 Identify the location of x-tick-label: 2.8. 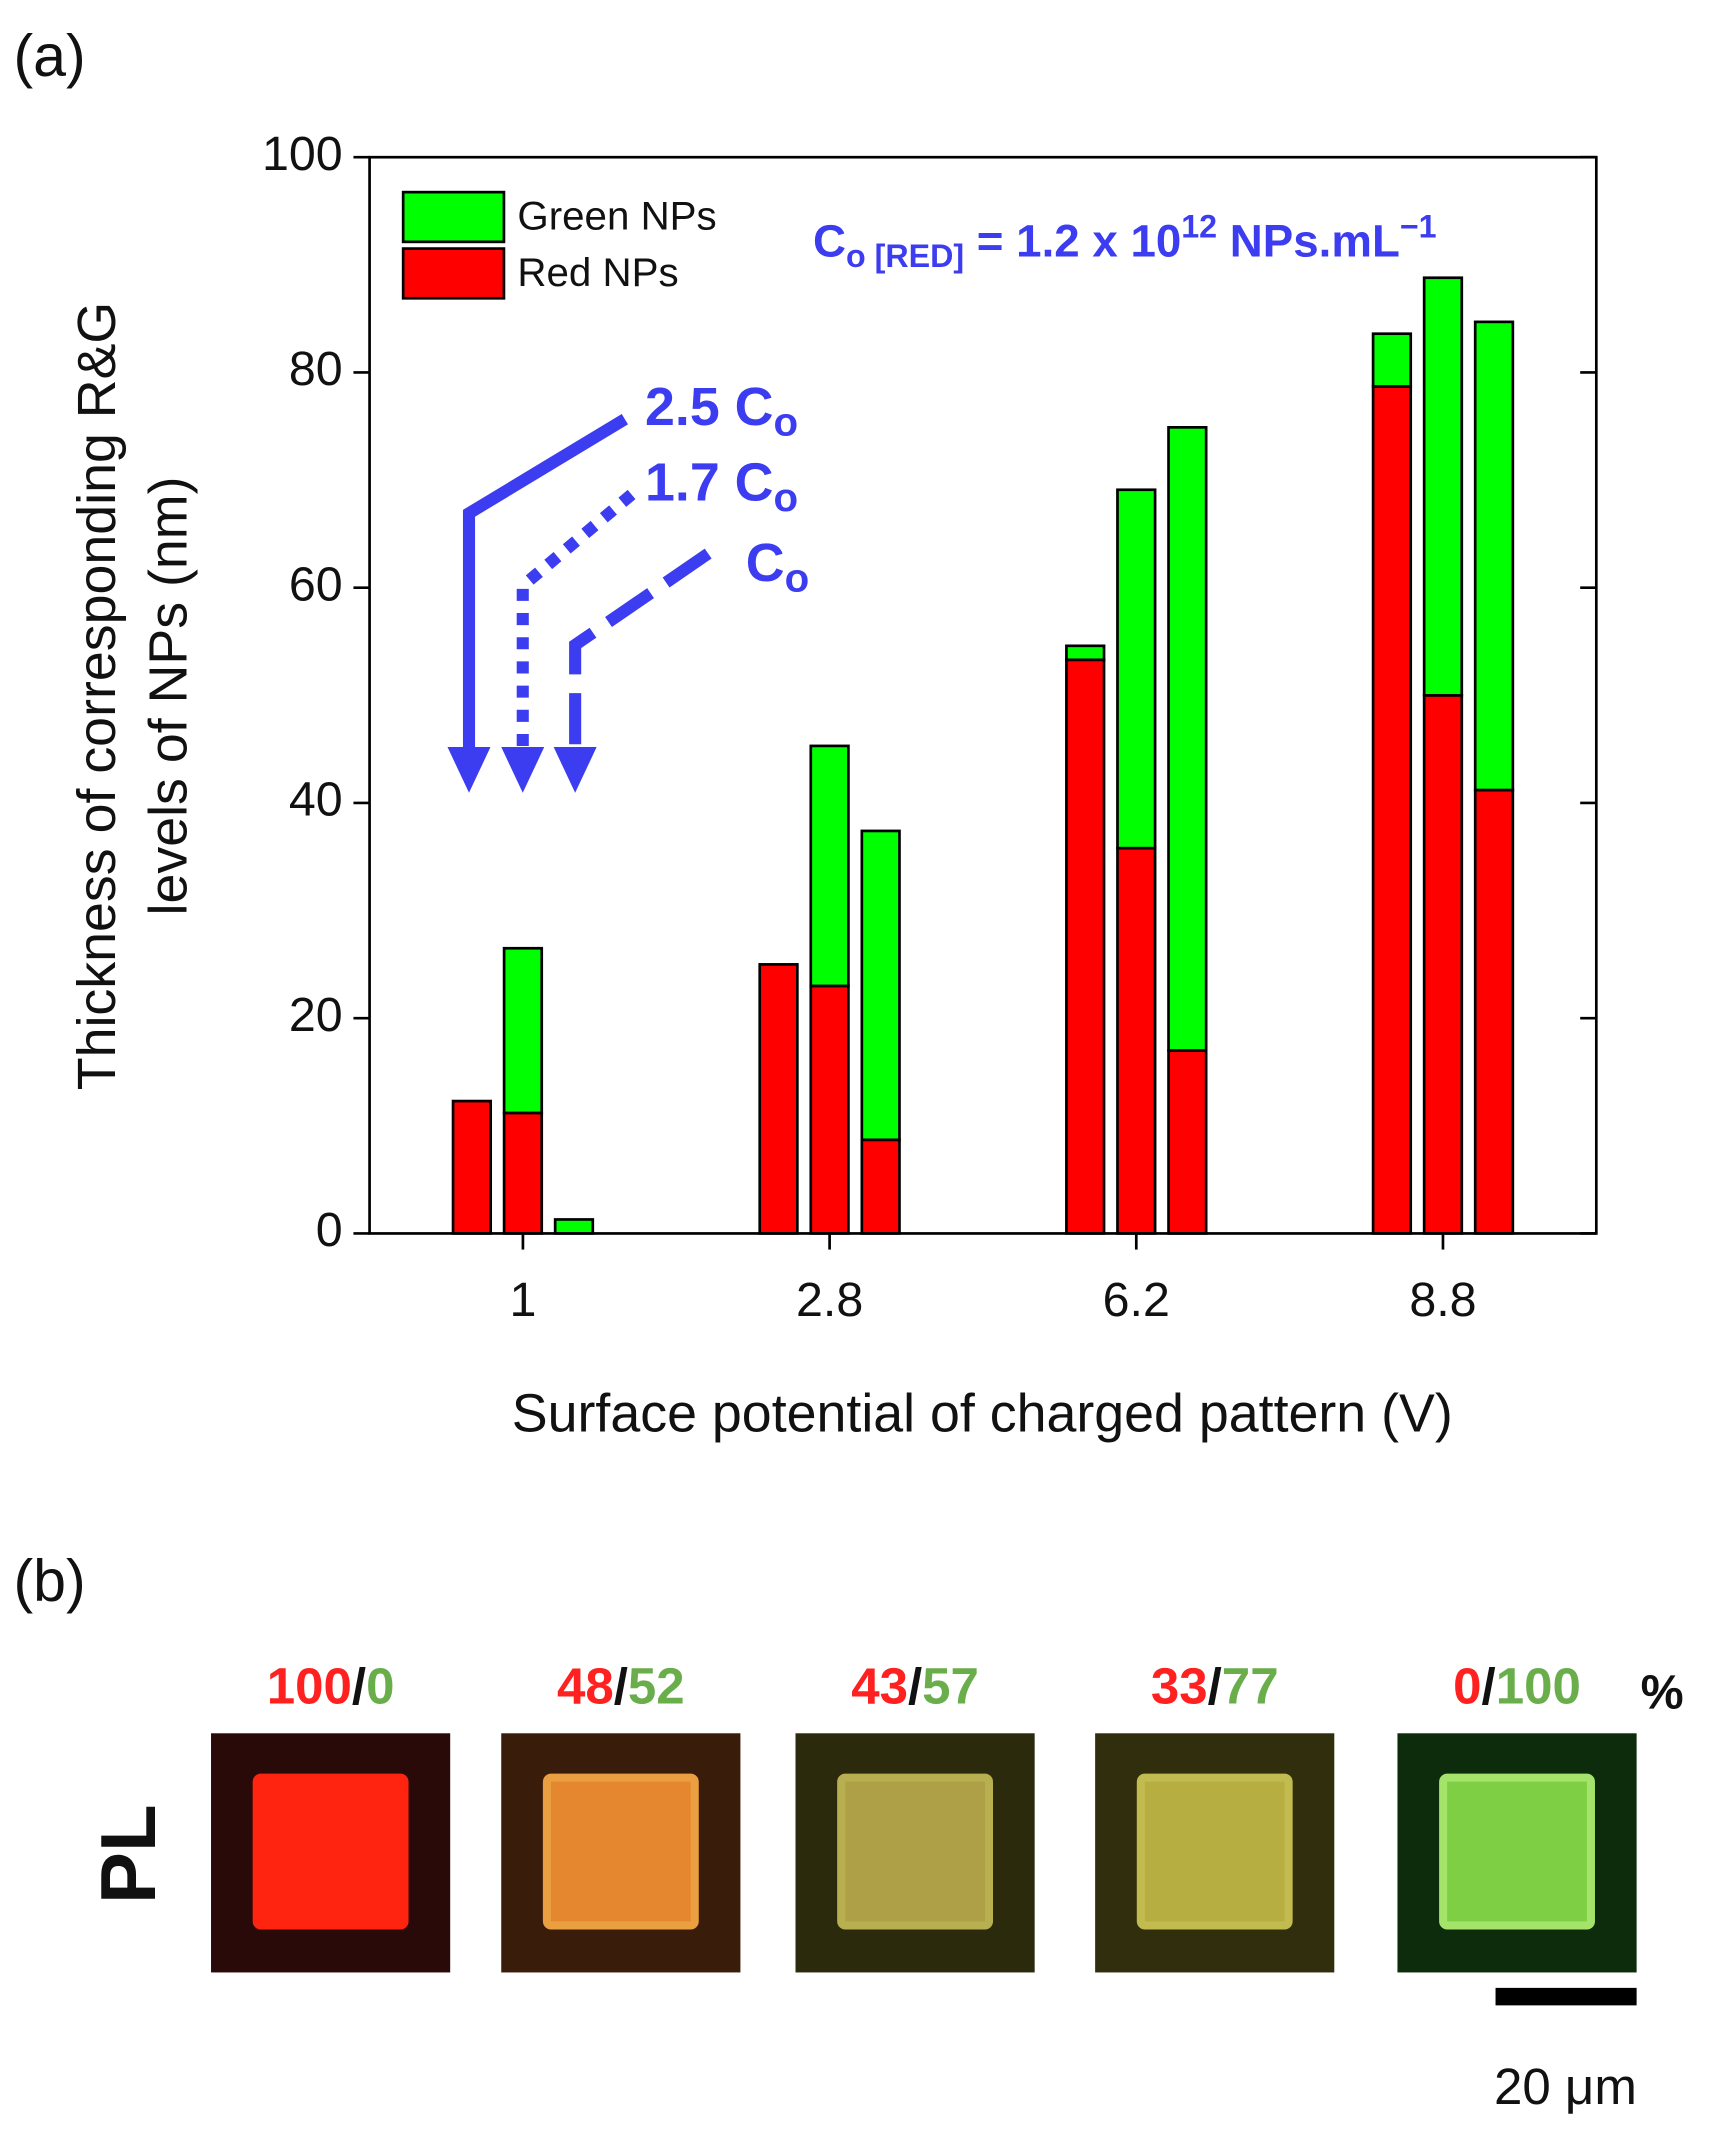
(829, 1300).